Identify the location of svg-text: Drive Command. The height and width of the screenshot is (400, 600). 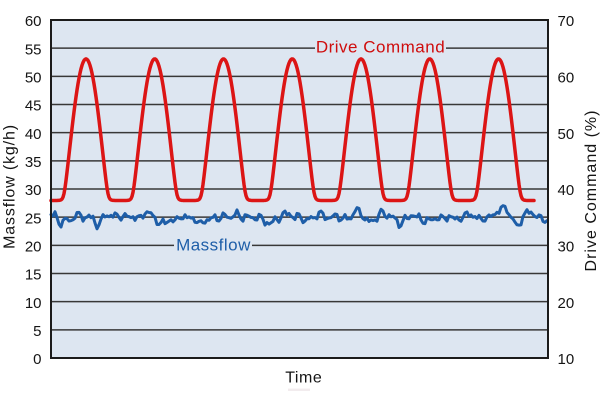
(380, 47).